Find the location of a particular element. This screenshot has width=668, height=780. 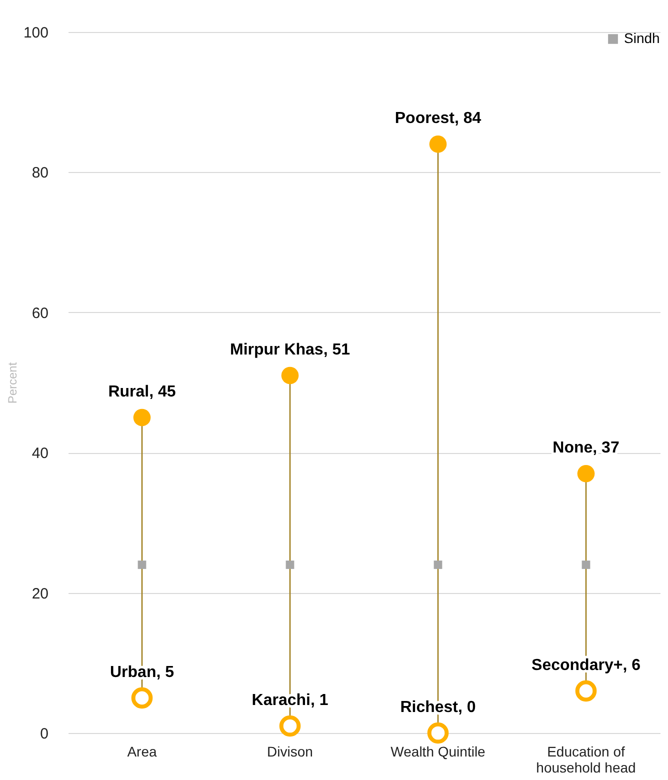

x-tick-label: Wealth Quintile is located at coordinates (438, 752).